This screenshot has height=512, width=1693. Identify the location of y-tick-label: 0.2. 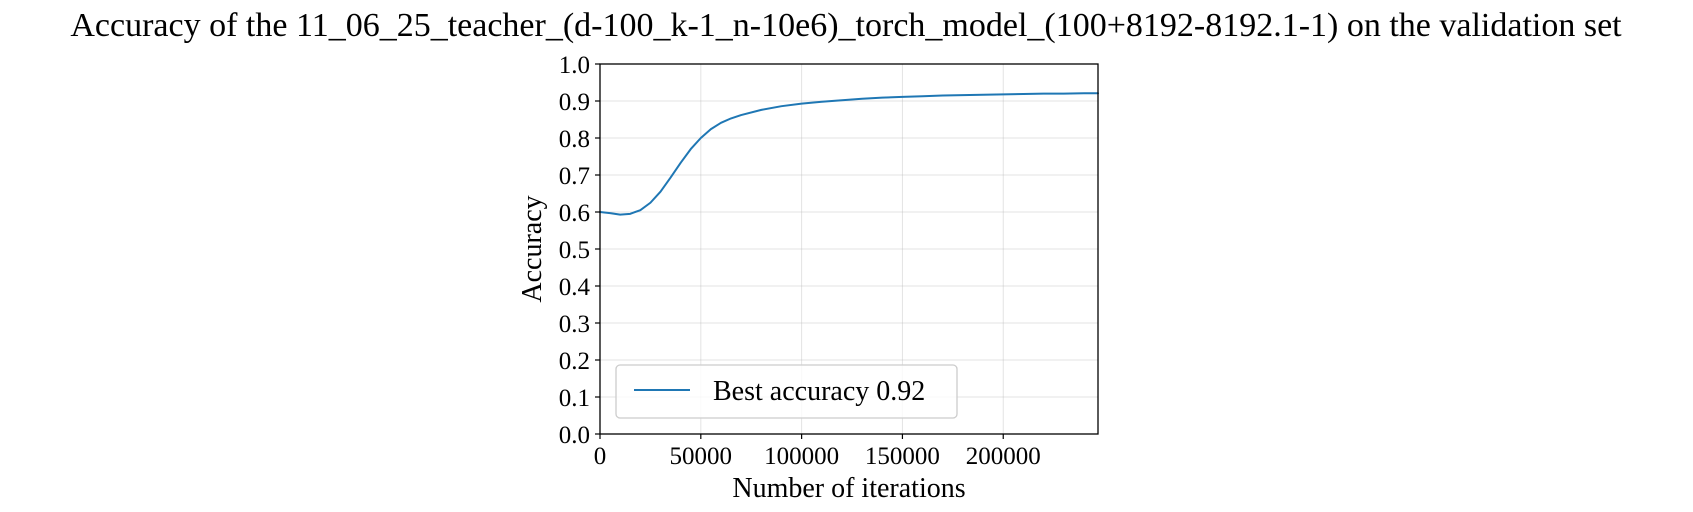
(574, 361).